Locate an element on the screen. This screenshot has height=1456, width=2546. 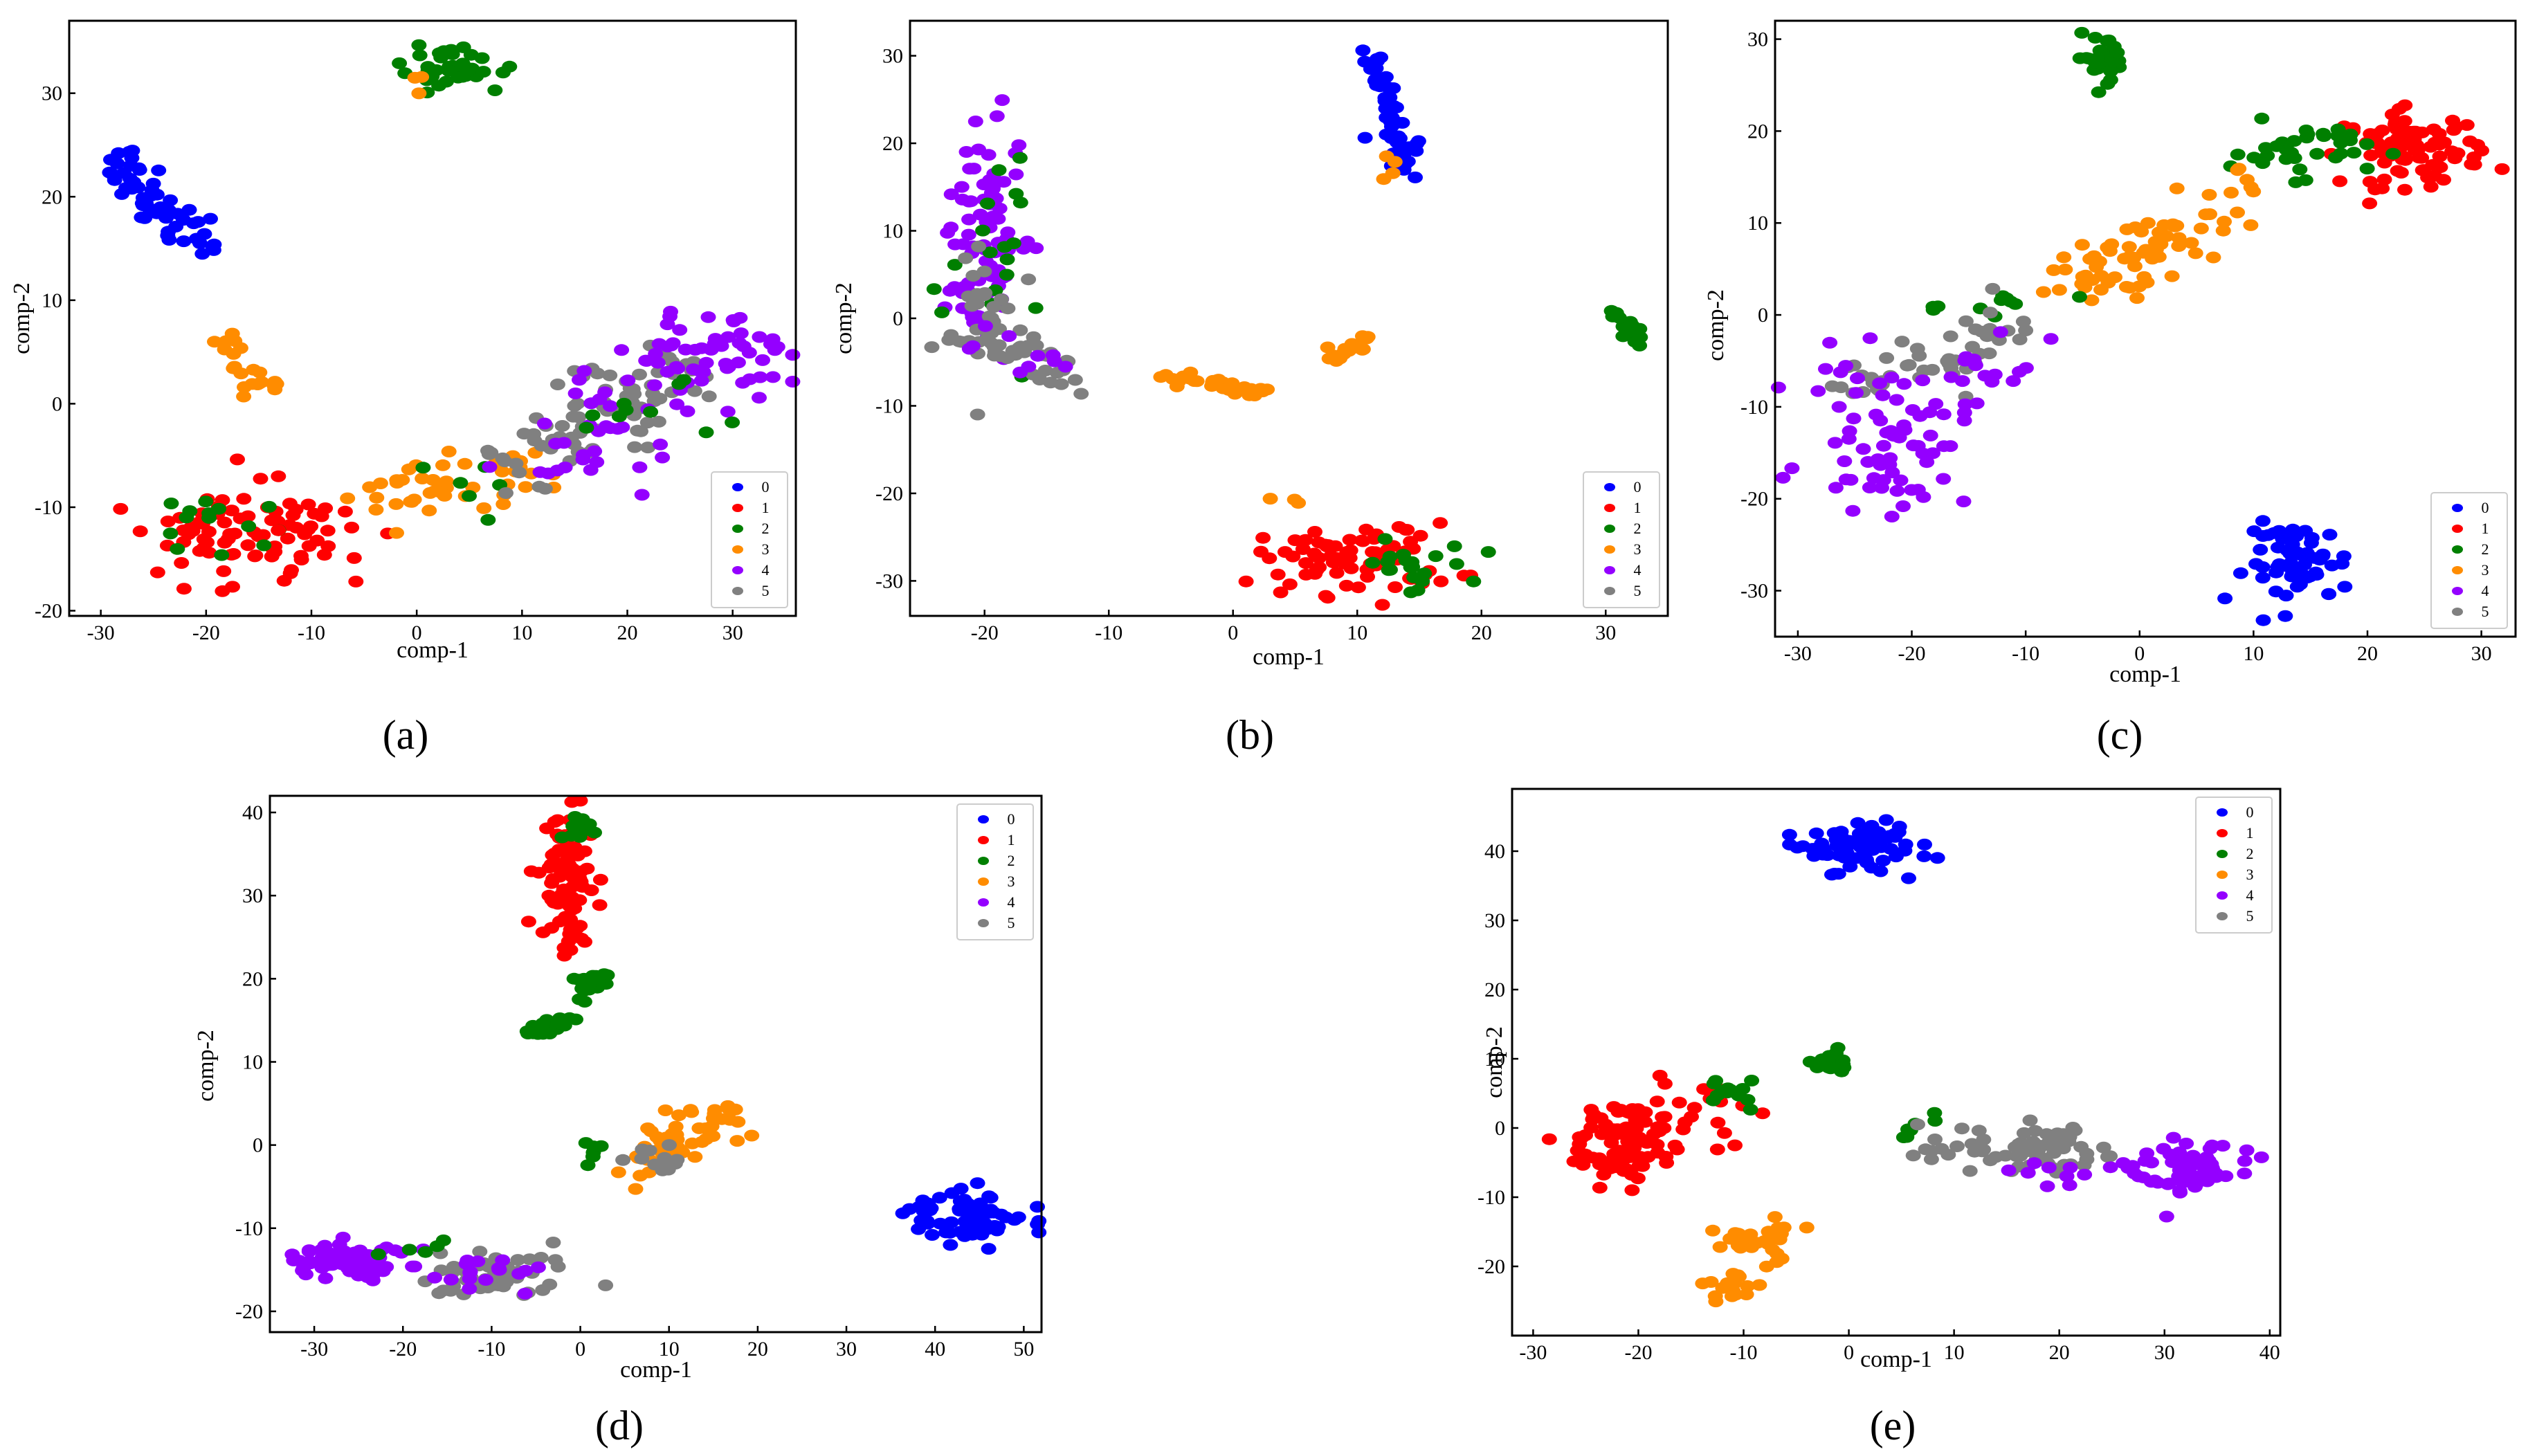
y-tick-label: 10 is located at coordinates (253, 1061).